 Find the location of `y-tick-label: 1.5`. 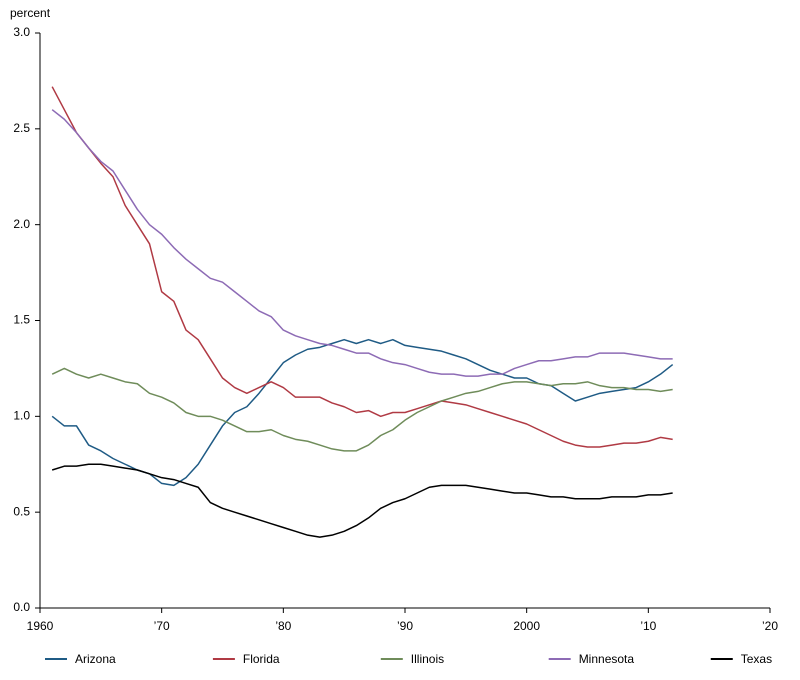

y-tick-label: 1.5 is located at coordinates (21, 320).